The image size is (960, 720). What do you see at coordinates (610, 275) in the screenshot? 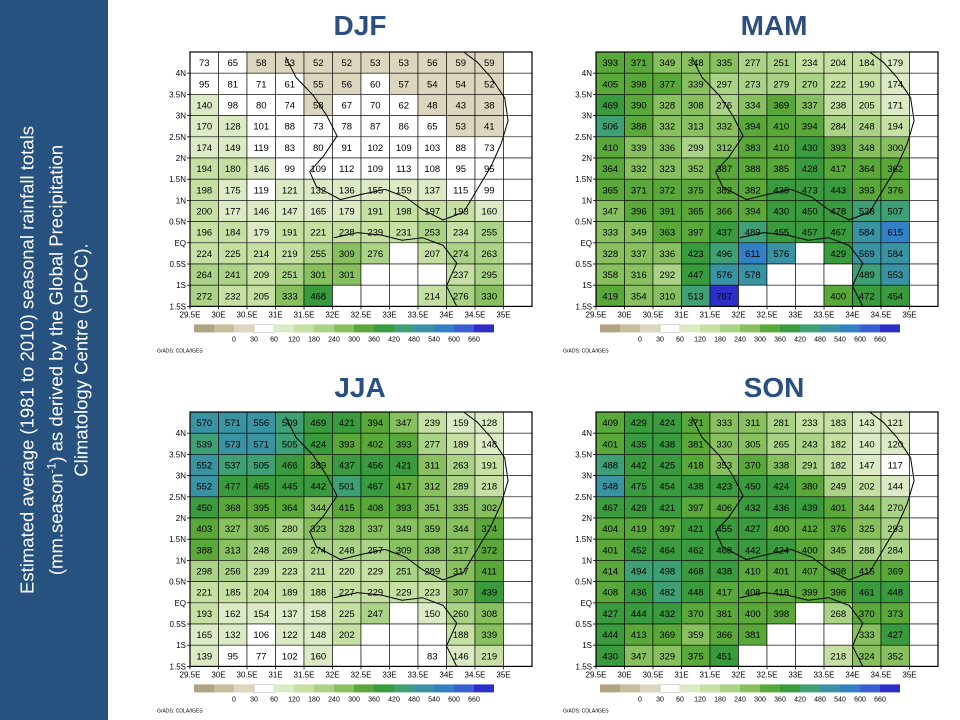
I see `cell-value-mam: 358` at bounding box center [610, 275].